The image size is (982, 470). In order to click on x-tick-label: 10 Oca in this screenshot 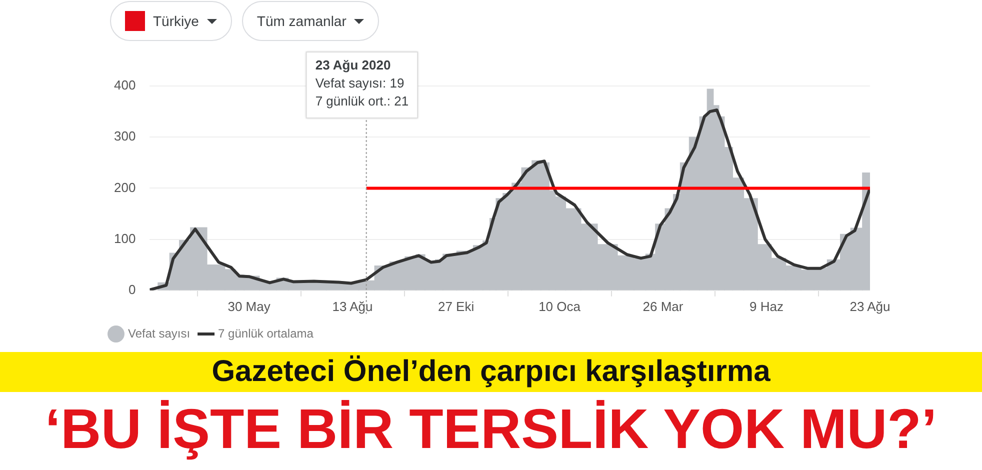, I will do `click(560, 306)`.